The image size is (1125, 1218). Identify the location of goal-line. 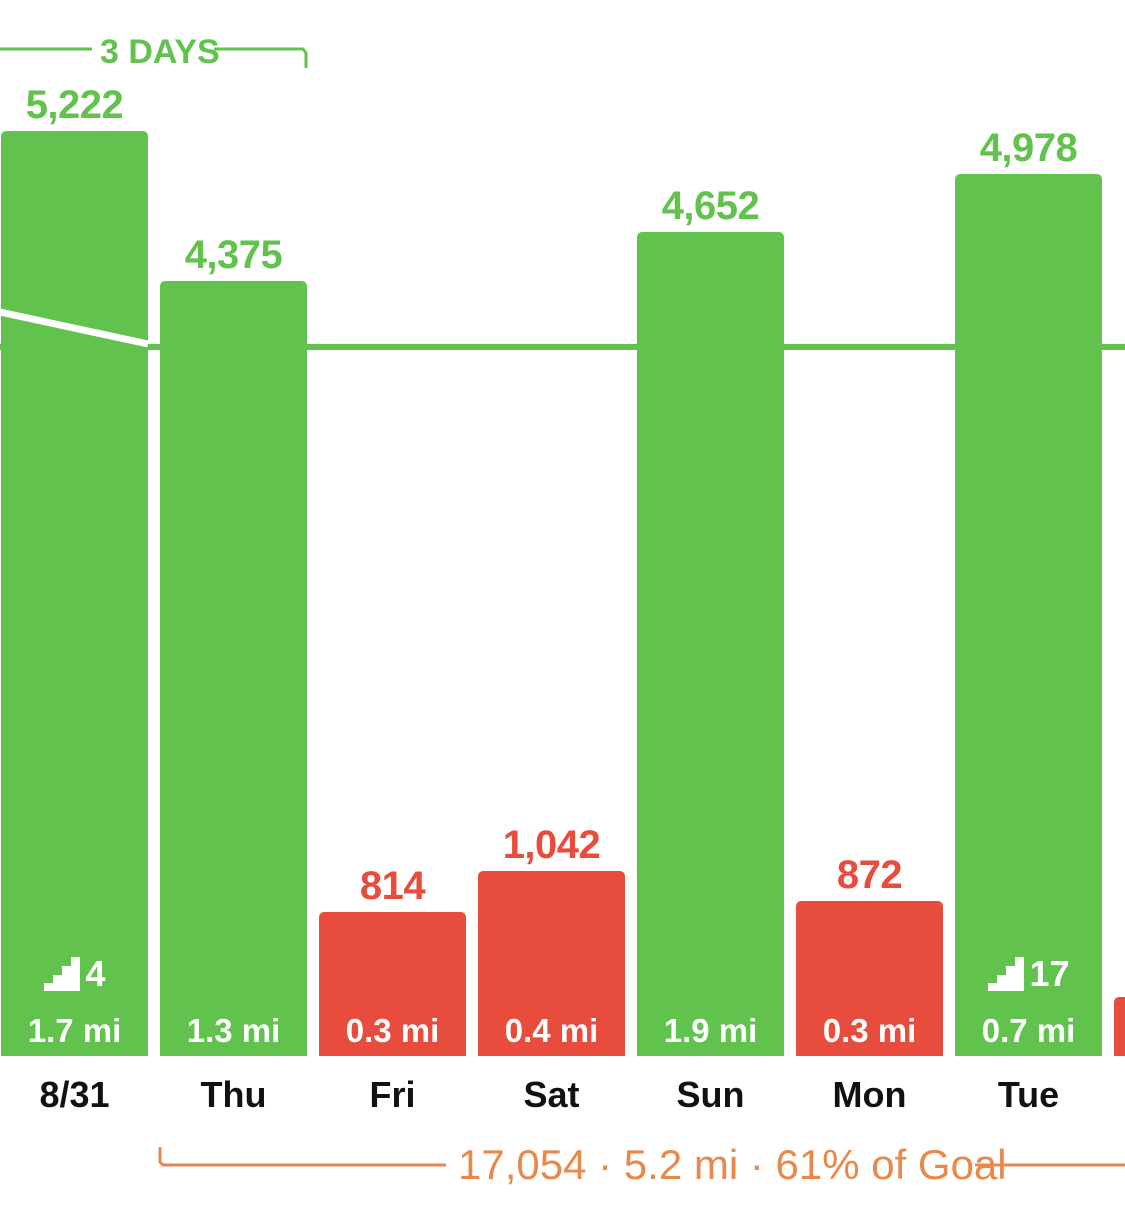
(562, 347).